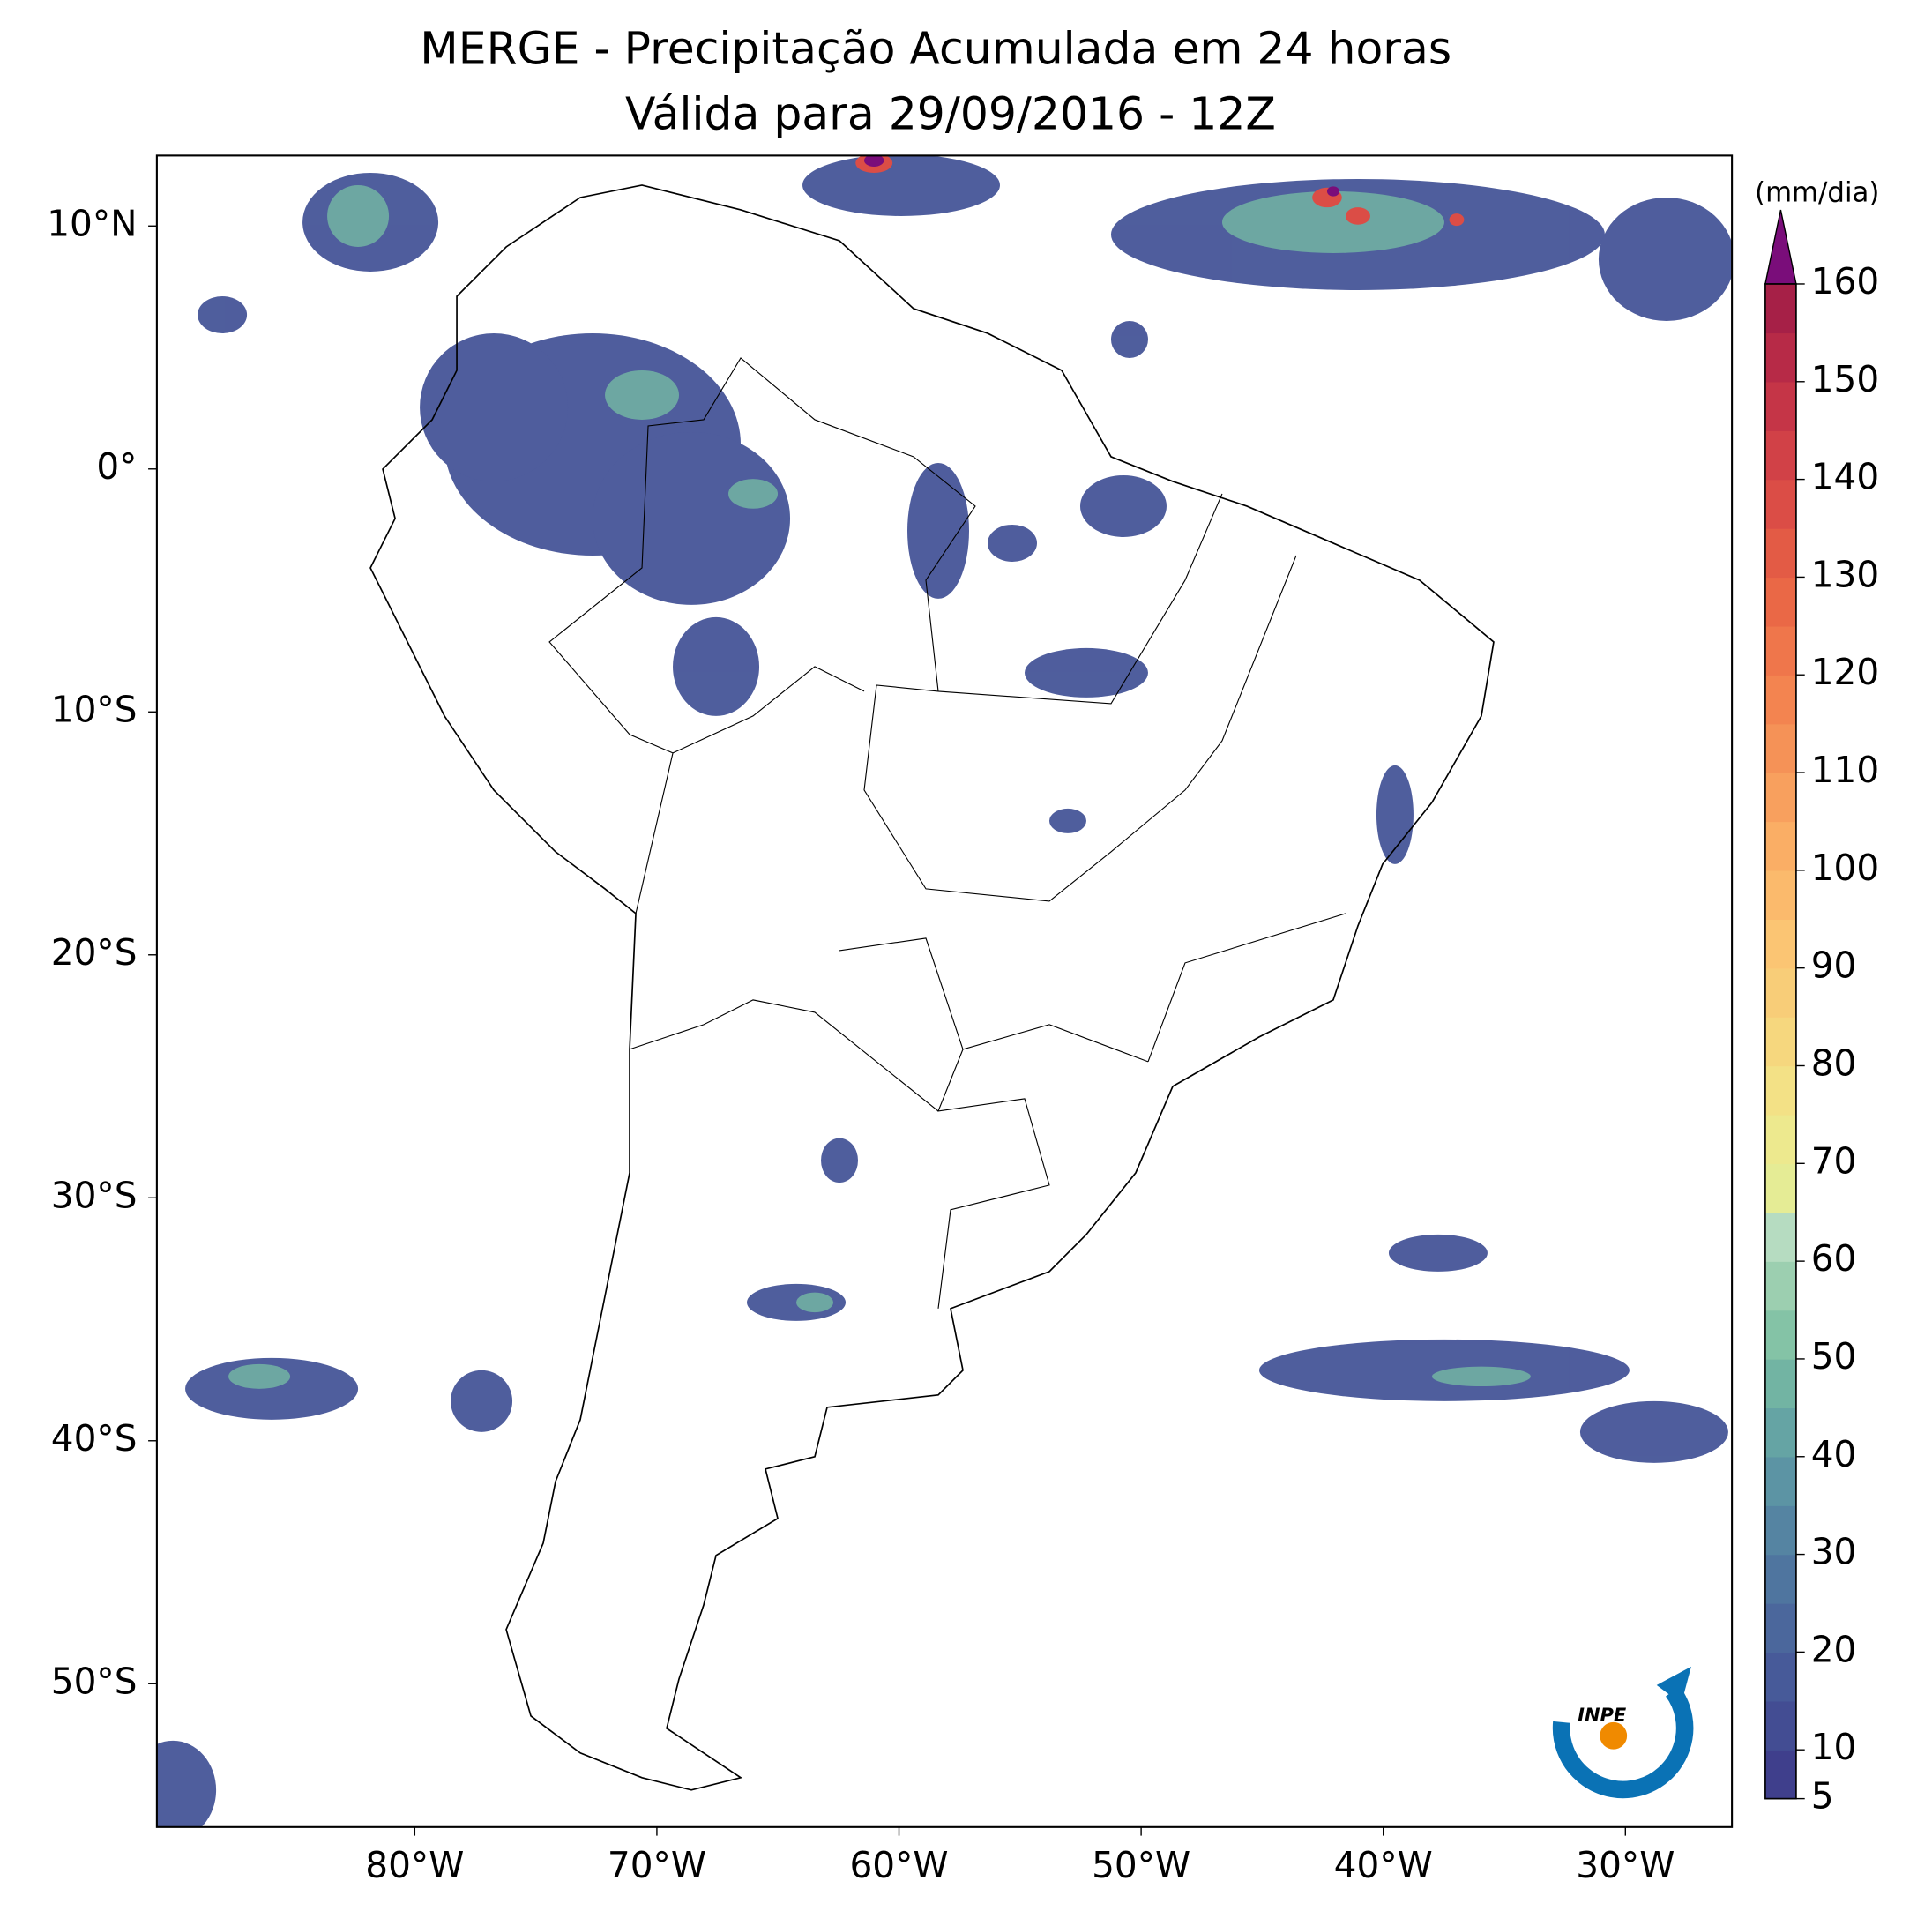 Image resolution: width=1932 pixels, height=1911 pixels. What do you see at coordinates (94, 1681) in the screenshot?
I see `y-tick-label: 50°S` at bounding box center [94, 1681].